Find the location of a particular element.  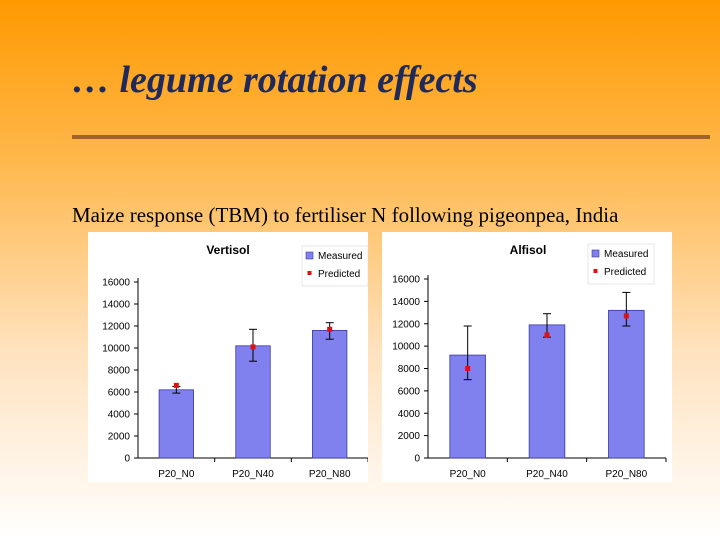

chart-title: Vertisol is located at coordinates (227, 250).